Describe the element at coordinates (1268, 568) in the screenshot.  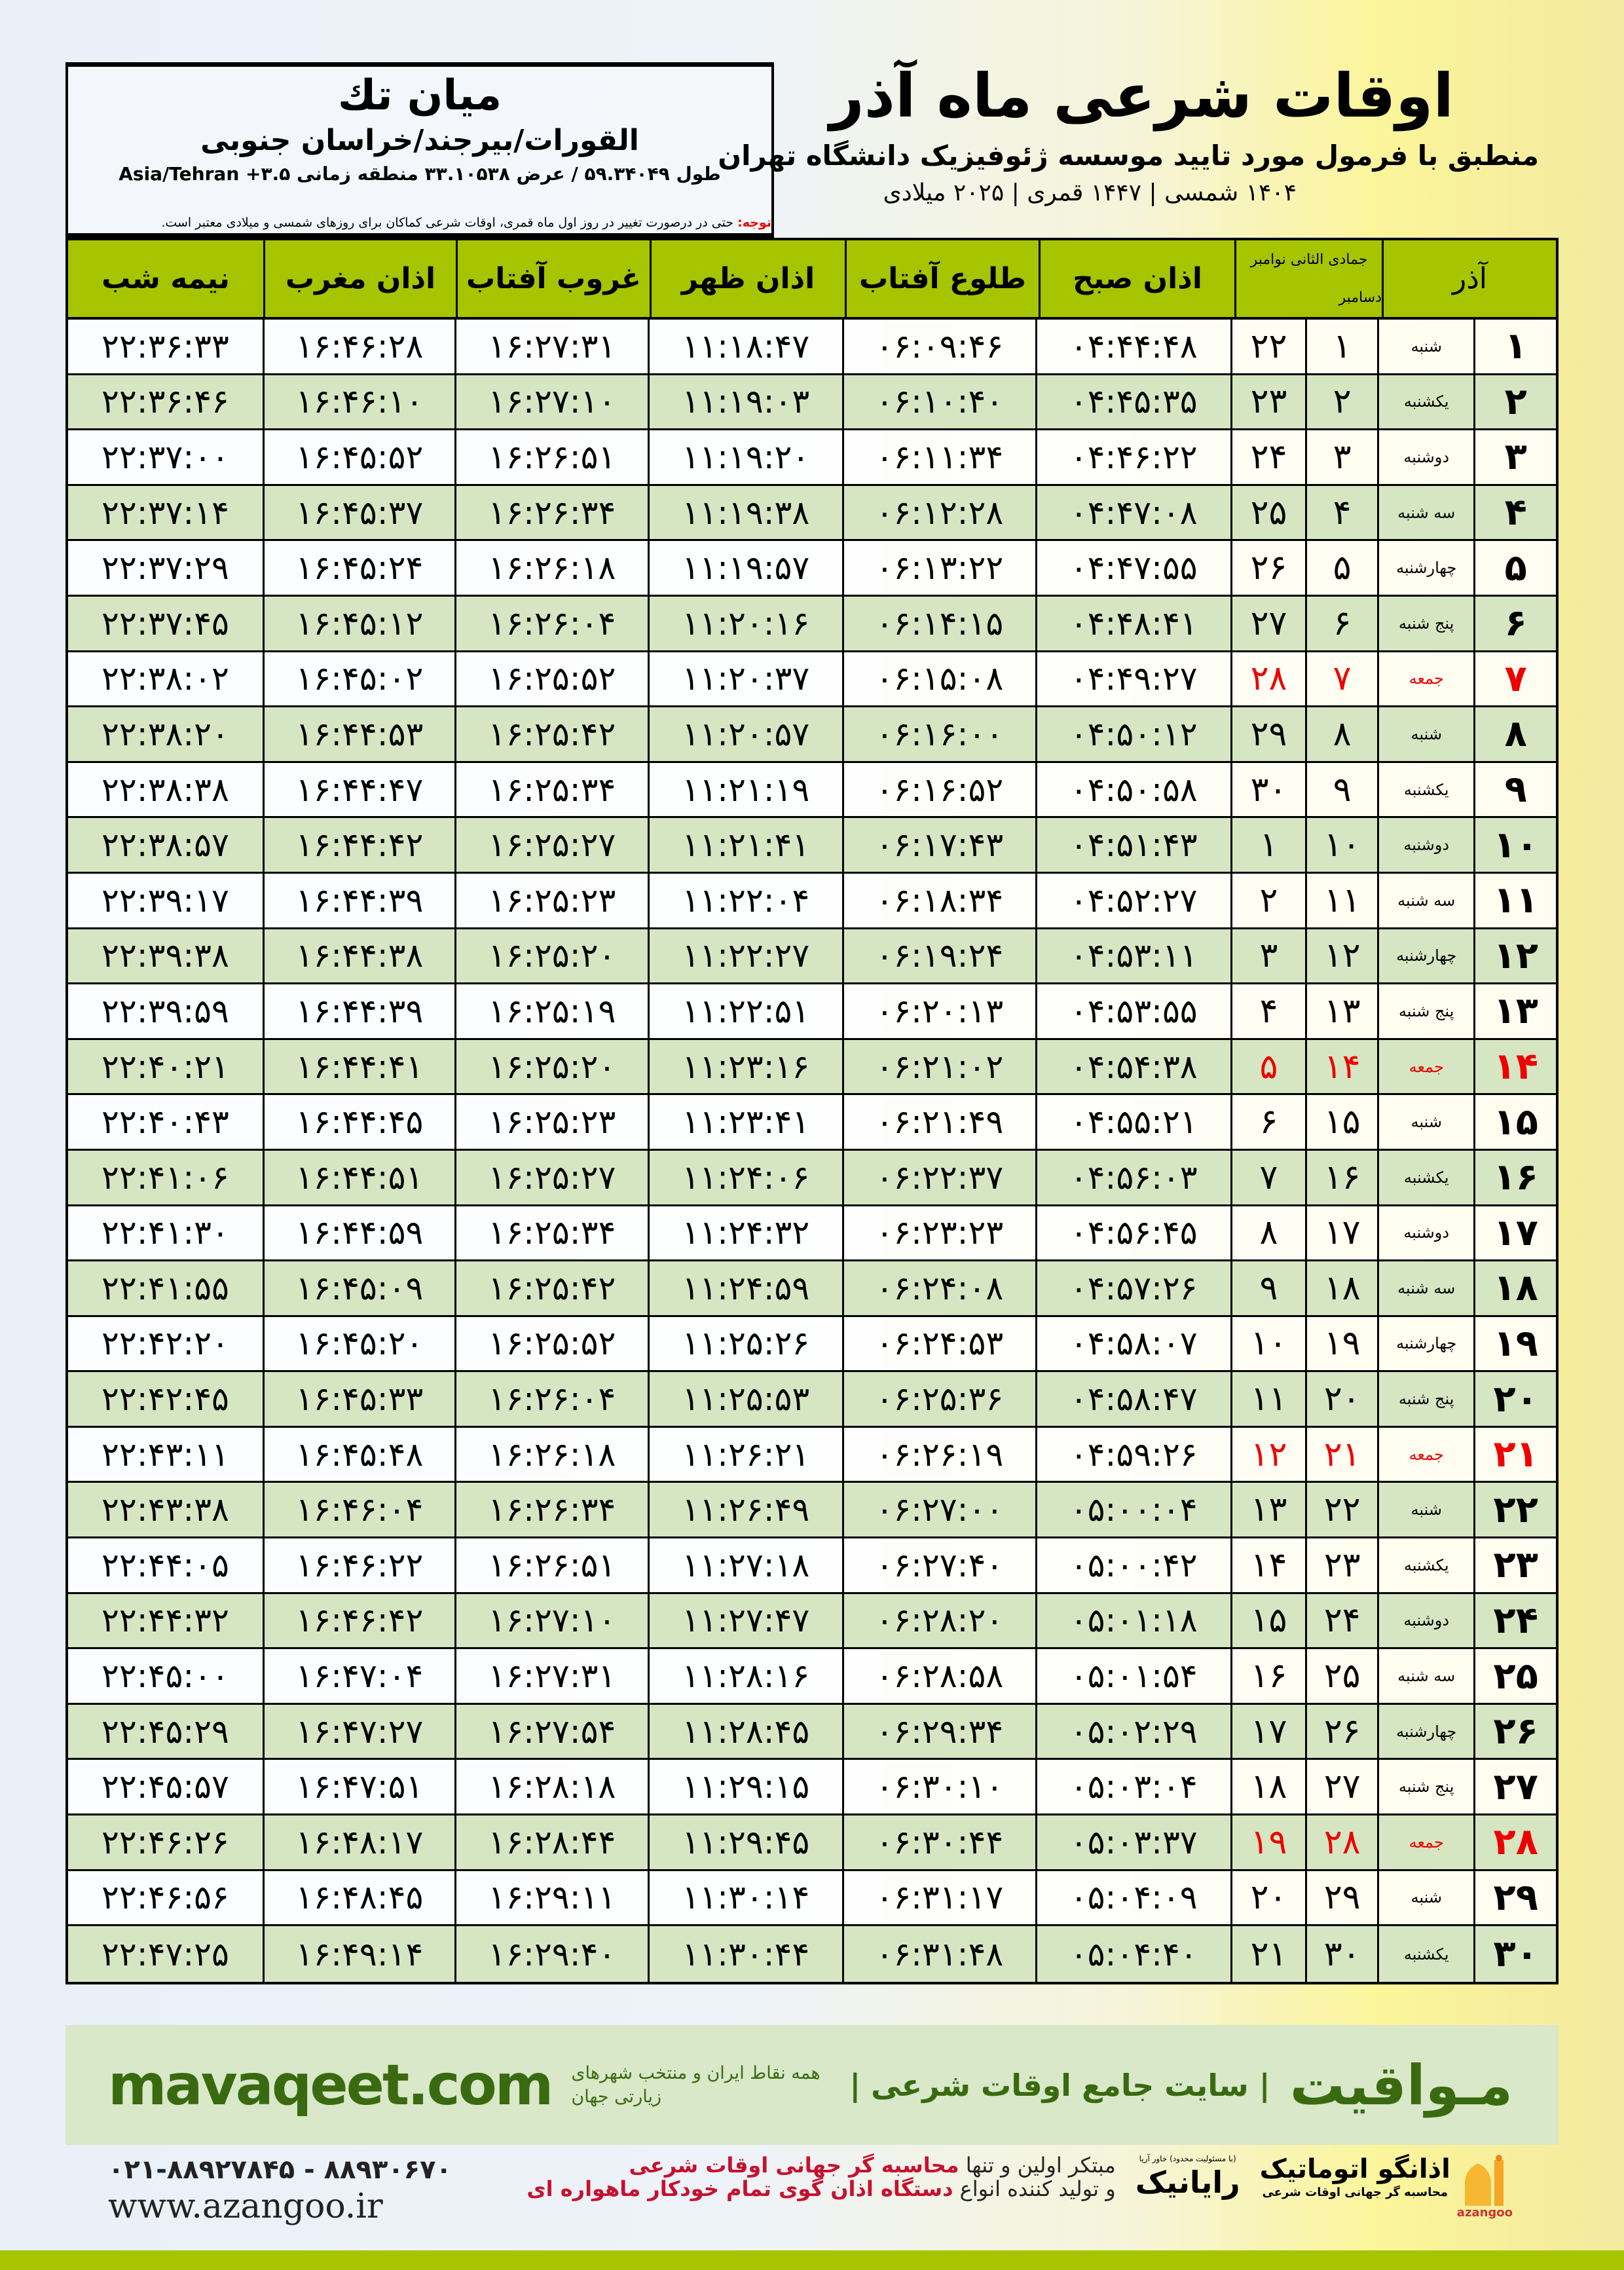
I see `gregorian-day: ۲۶` at that location.